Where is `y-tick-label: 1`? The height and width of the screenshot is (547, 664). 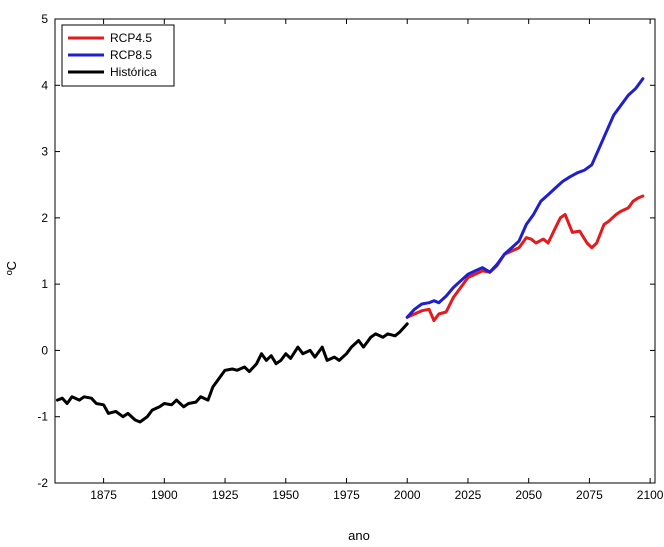 y-tick-label: 1 is located at coordinates (44, 284).